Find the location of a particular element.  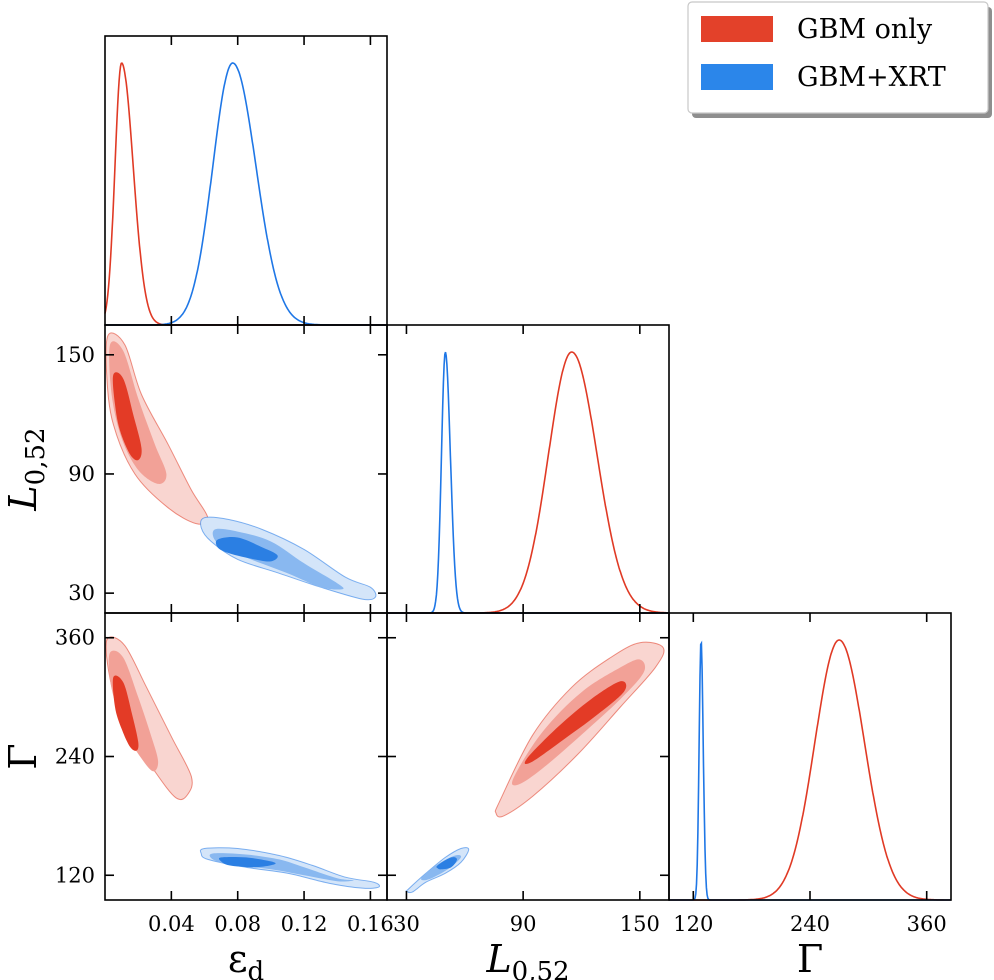

x-tick-label-L052: 30 is located at coordinates (406, 924).